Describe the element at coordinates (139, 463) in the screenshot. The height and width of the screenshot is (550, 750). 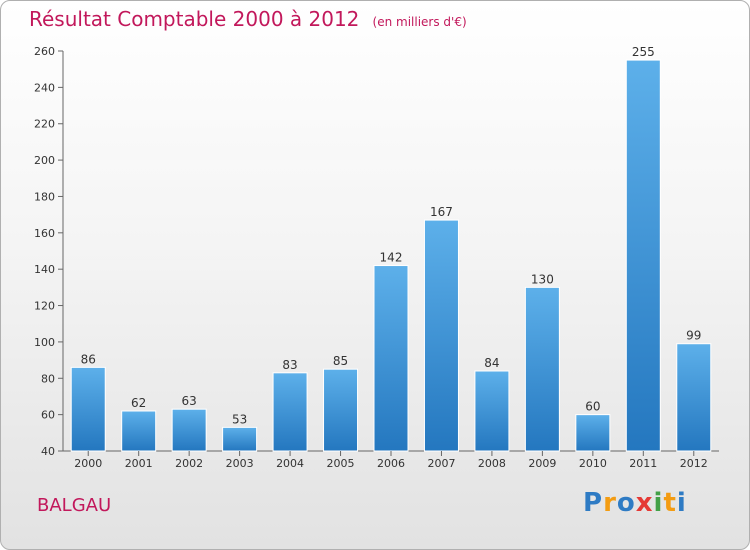
I see `x-tick-label: 2001` at that location.